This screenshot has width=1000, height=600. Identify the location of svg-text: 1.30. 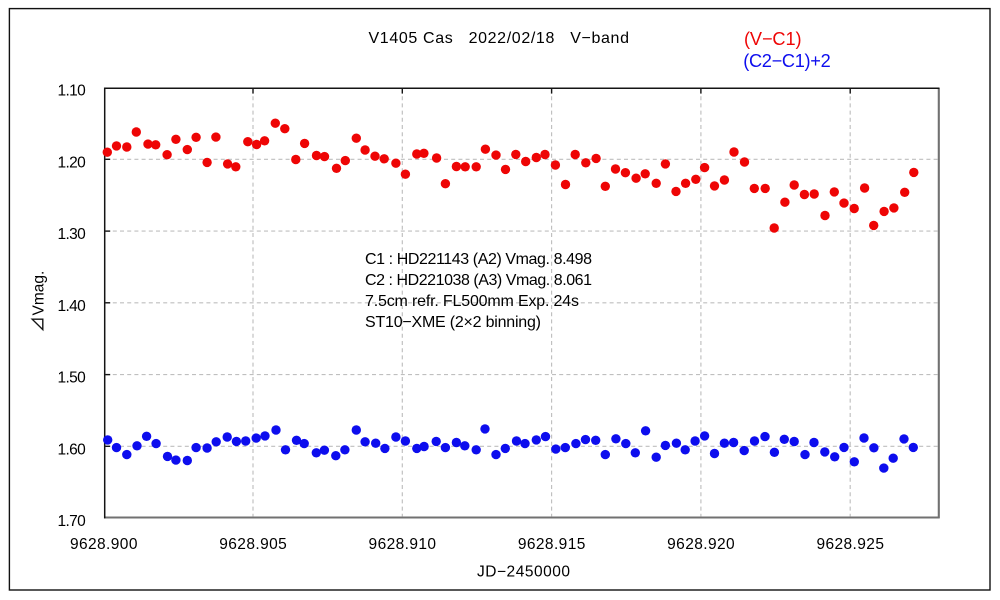
(72, 234).